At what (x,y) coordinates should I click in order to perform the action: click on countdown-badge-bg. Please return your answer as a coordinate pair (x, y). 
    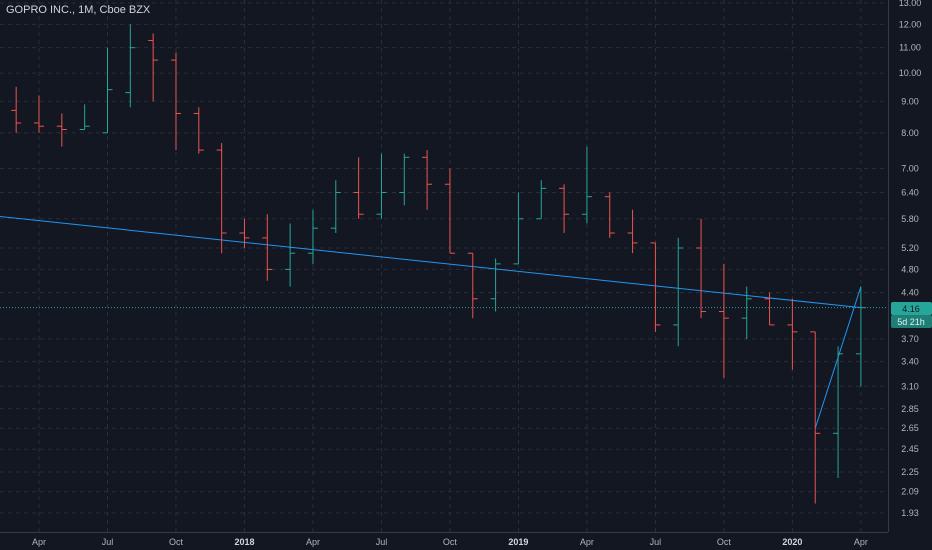
    Looking at the image, I should click on (911, 321).